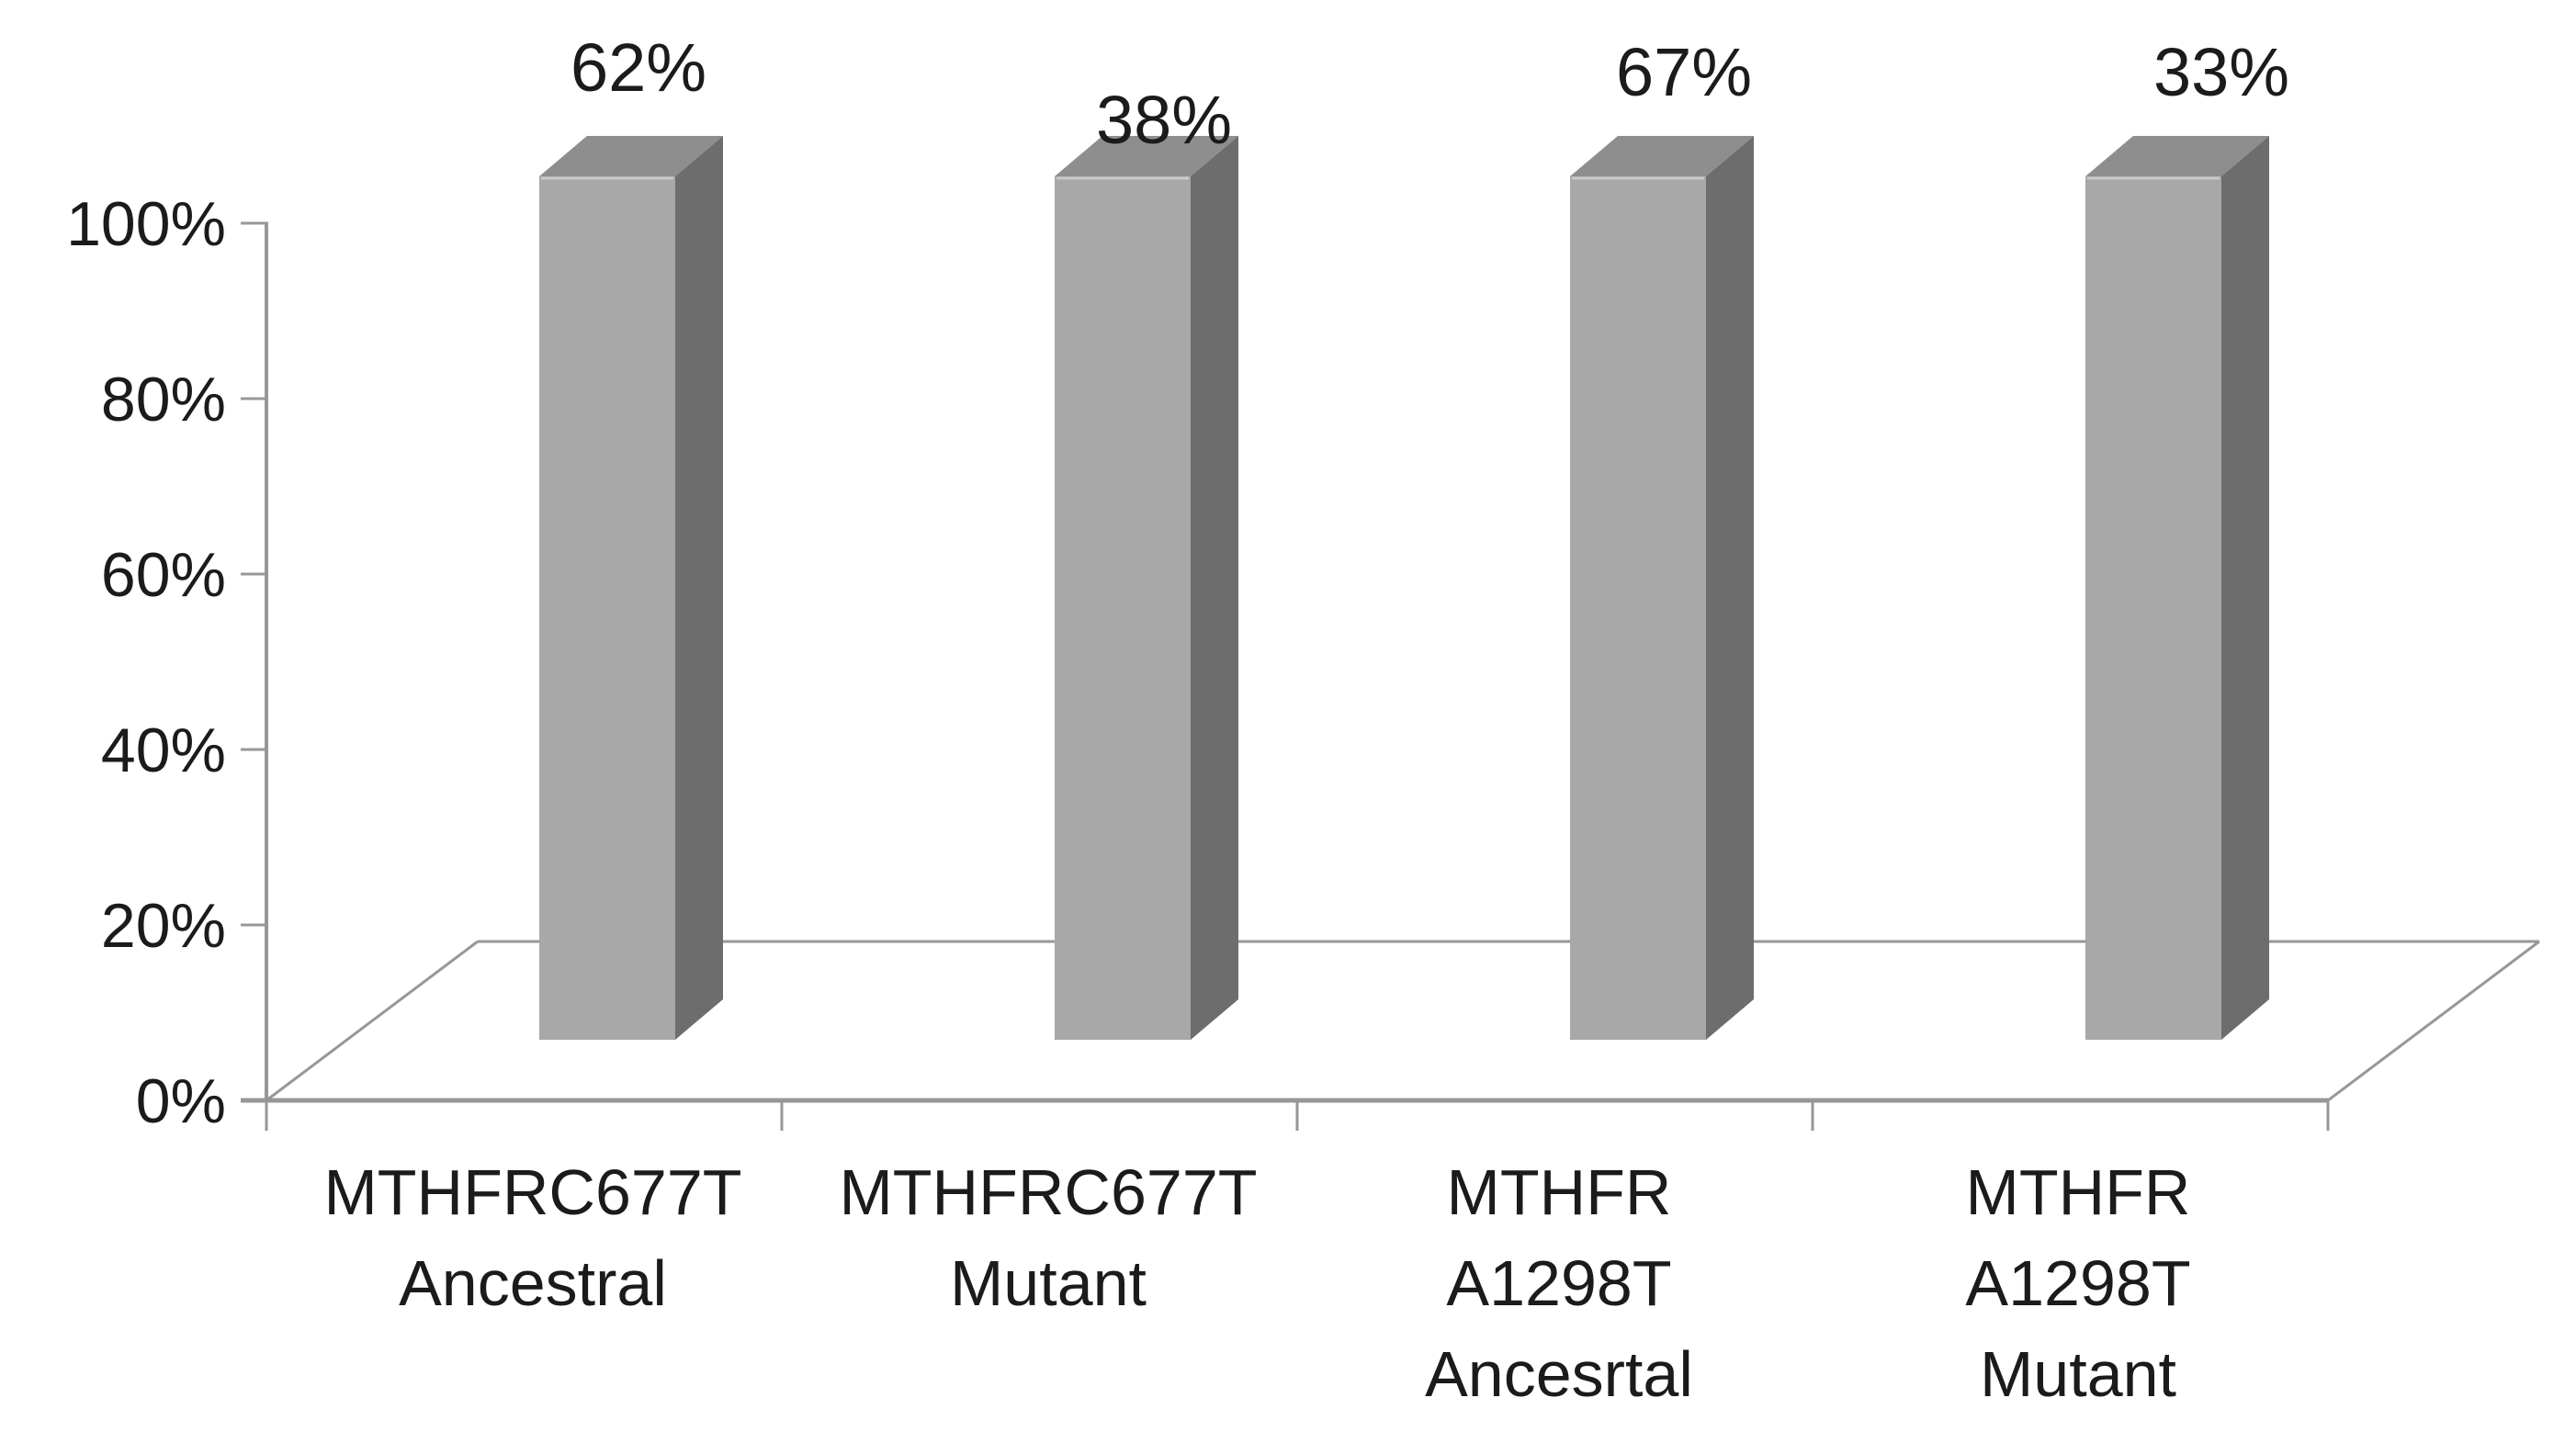  I want to click on floor-left-edge, so click(372, 1021).